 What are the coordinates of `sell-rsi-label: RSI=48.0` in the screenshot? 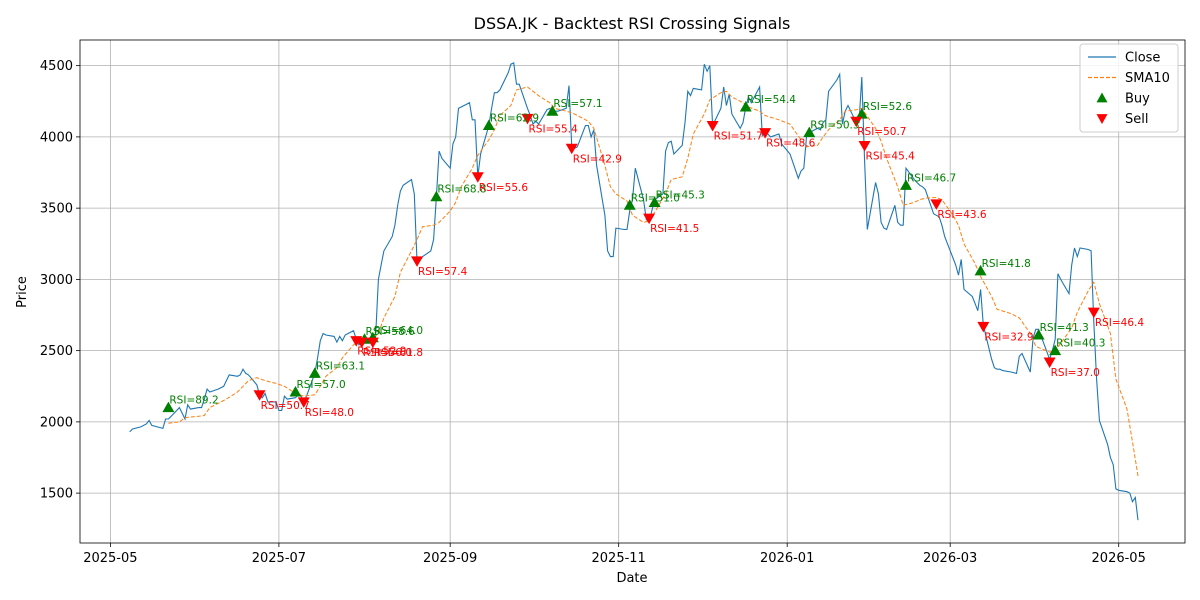 It's located at (329, 413).